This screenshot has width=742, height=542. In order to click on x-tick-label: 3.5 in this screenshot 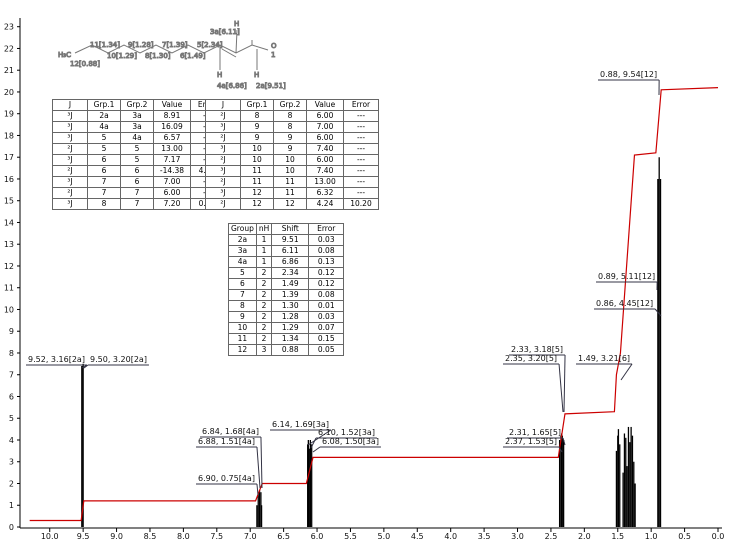, I will do `click(484, 536)`.